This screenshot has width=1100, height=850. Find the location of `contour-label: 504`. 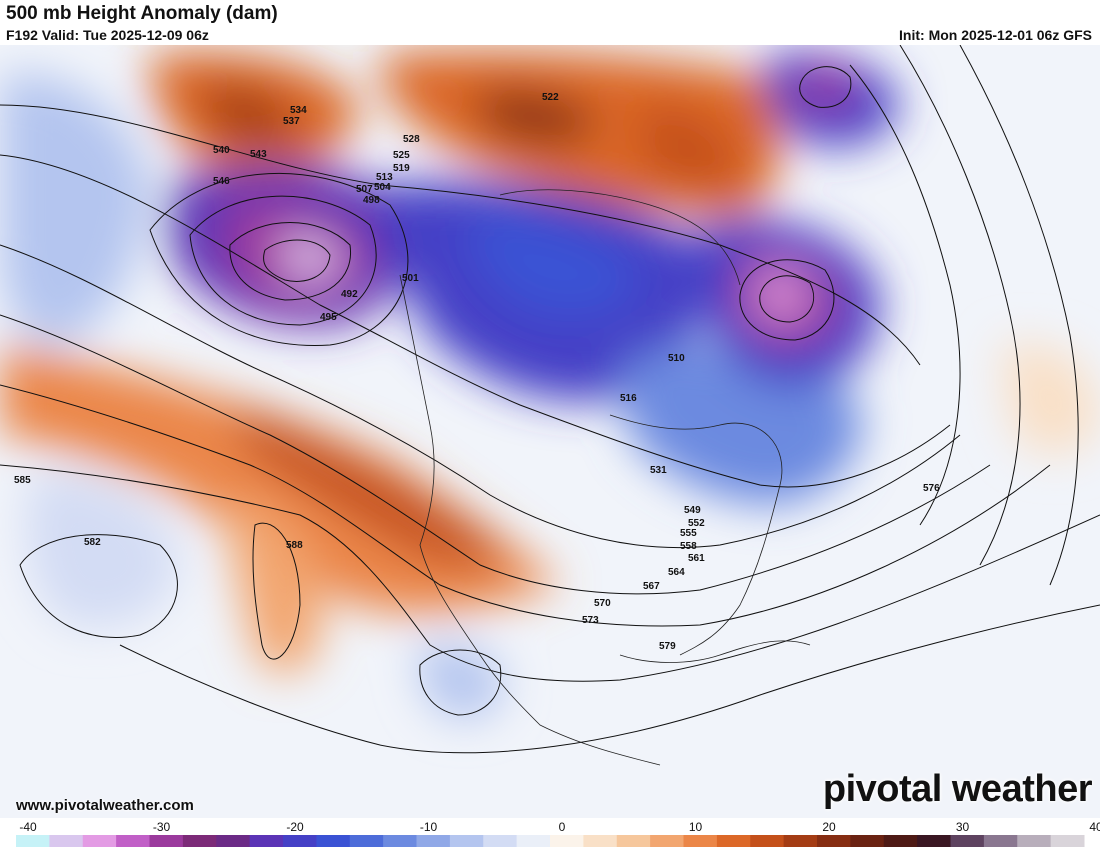

contour-label: 504 is located at coordinates (382, 187).